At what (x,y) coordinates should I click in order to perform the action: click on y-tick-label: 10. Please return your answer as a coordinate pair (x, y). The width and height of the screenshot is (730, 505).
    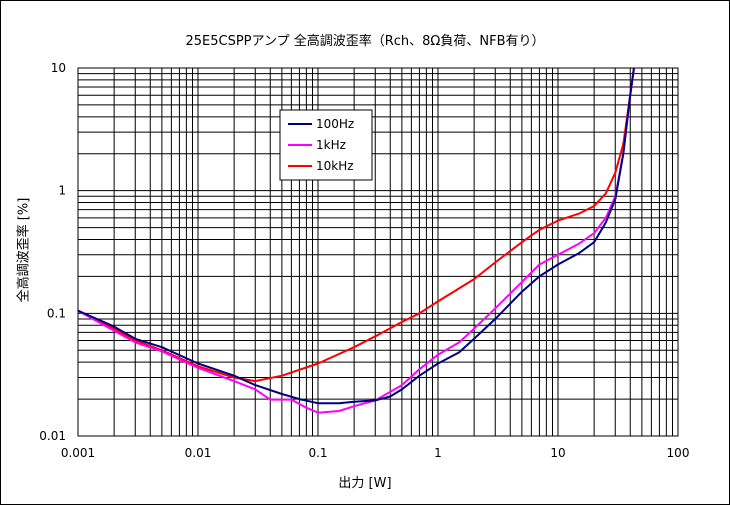
    Looking at the image, I should click on (58, 68).